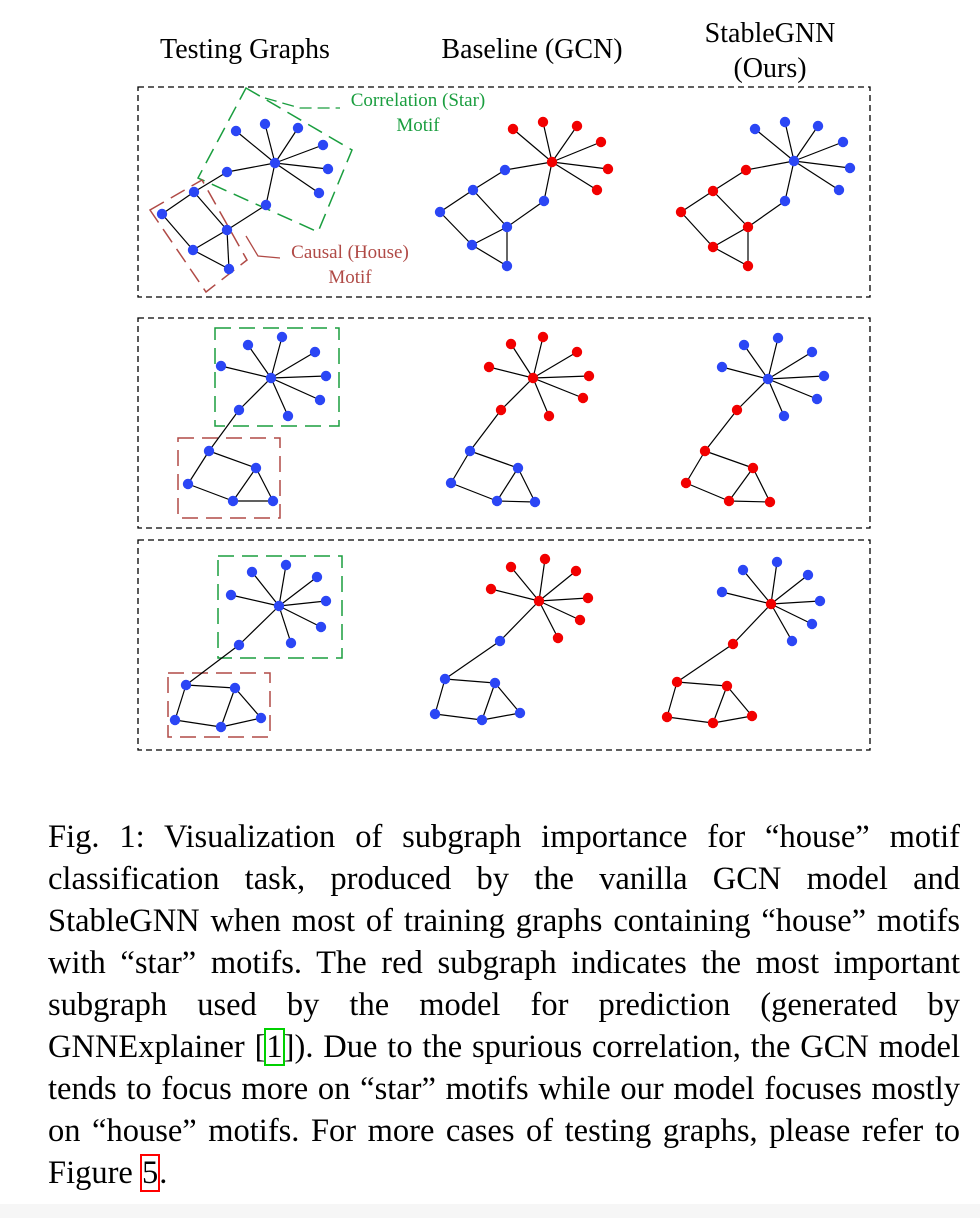 This screenshot has height=1218, width=980. Describe the element at coordinates (250, 412) in the screenshot. I see `motif-boxes` at that location.